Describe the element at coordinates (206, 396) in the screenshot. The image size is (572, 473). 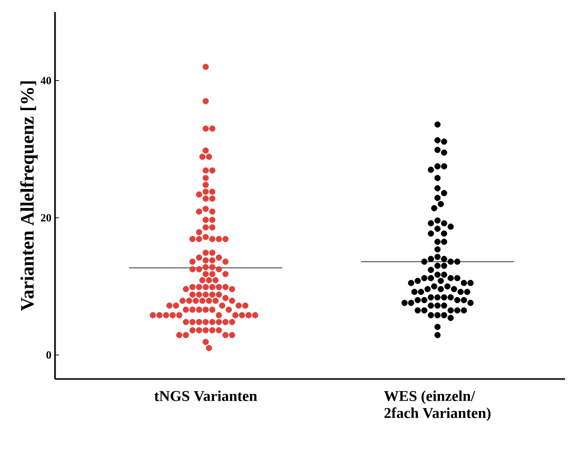
I see `x-tick-label: tNGS Varianten` at that location.